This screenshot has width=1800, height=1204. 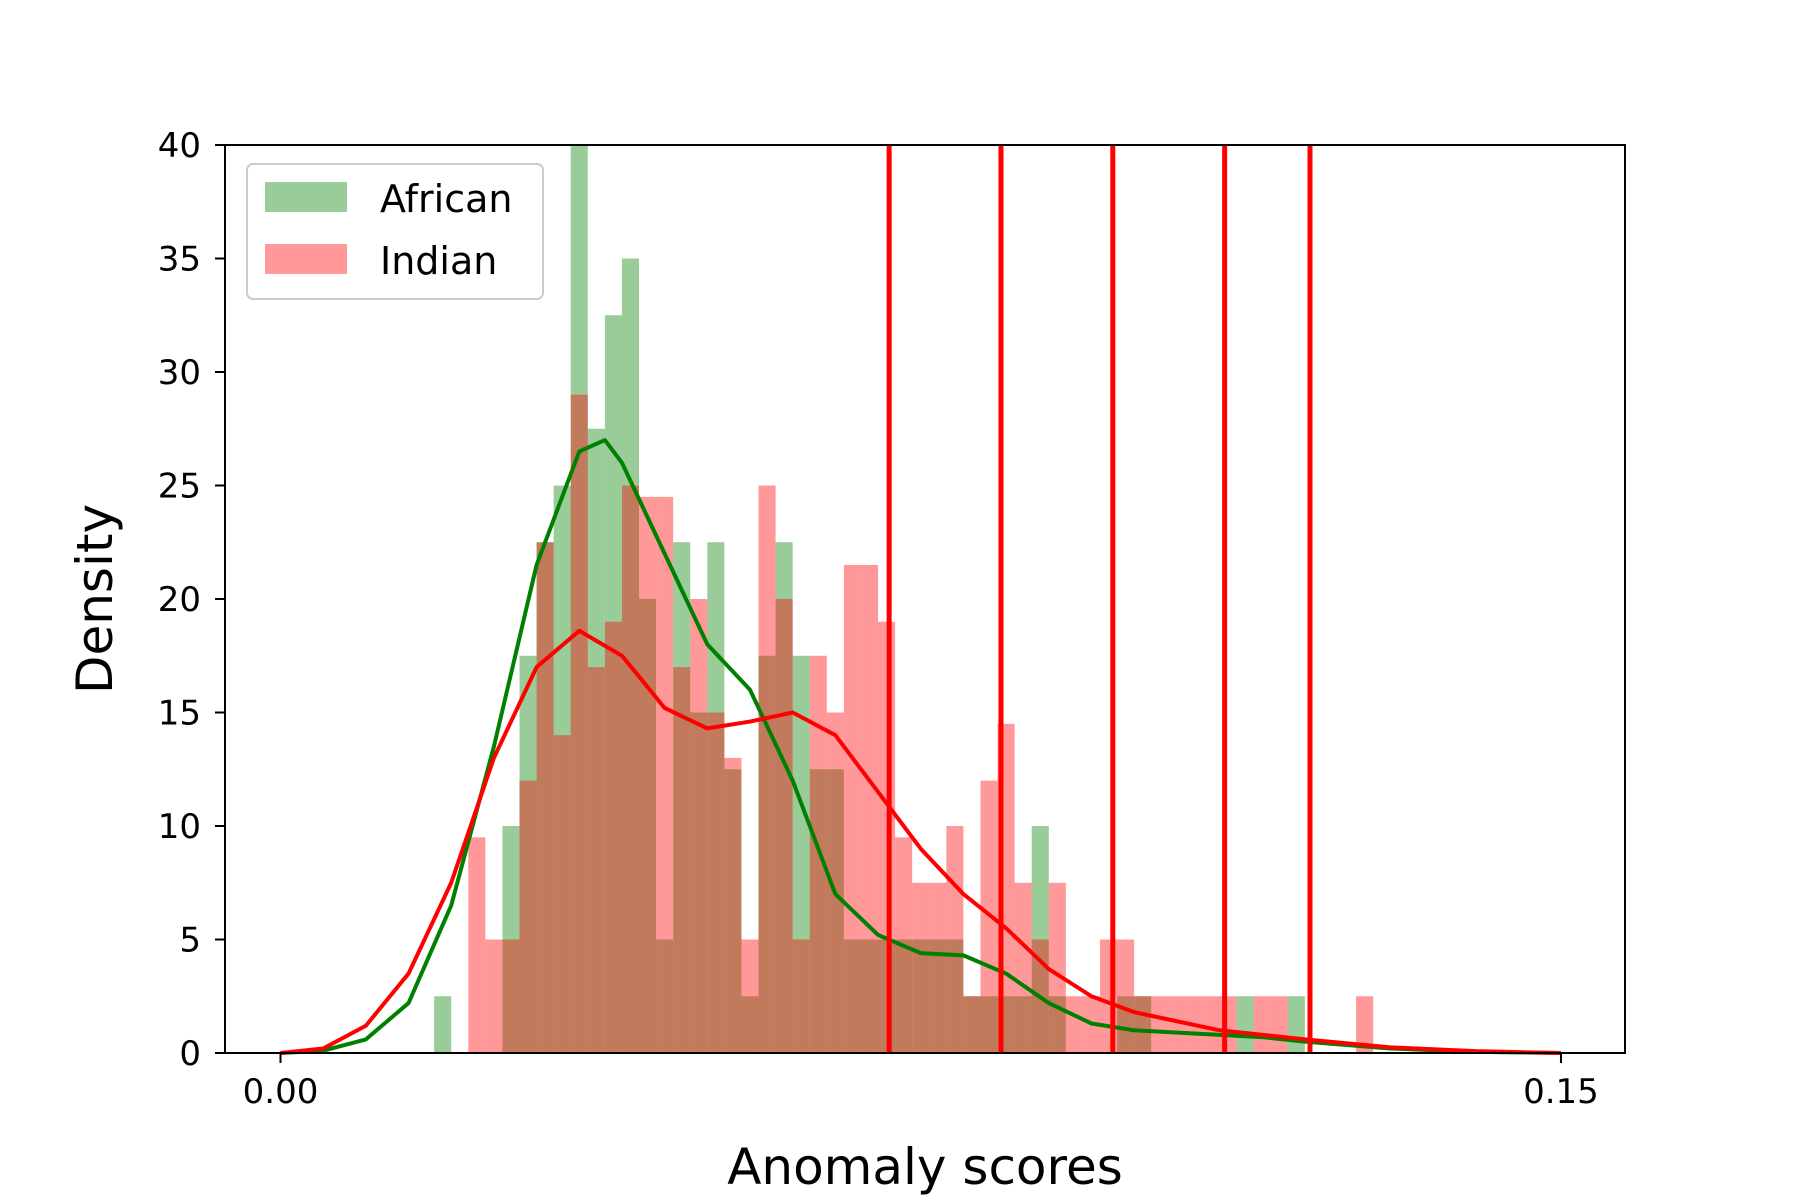 What do you see at coordinates (190, 941) in the screenshot?
I see `y-tick-label-1: 5` at bounding box center [190, 941].